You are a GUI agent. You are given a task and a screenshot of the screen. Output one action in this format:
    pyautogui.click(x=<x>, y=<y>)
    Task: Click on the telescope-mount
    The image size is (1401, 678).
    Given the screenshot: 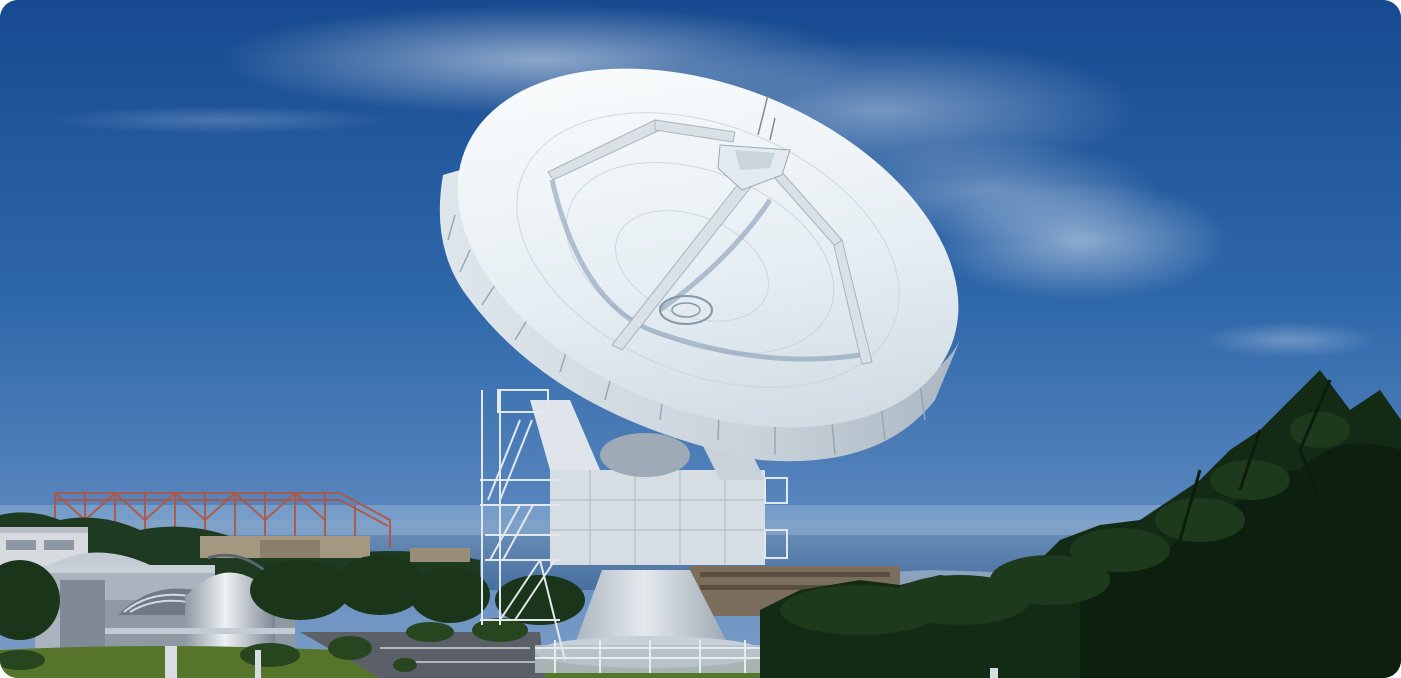 What is the action you would take?
    pyautogui.click(x=647, y=482)
    